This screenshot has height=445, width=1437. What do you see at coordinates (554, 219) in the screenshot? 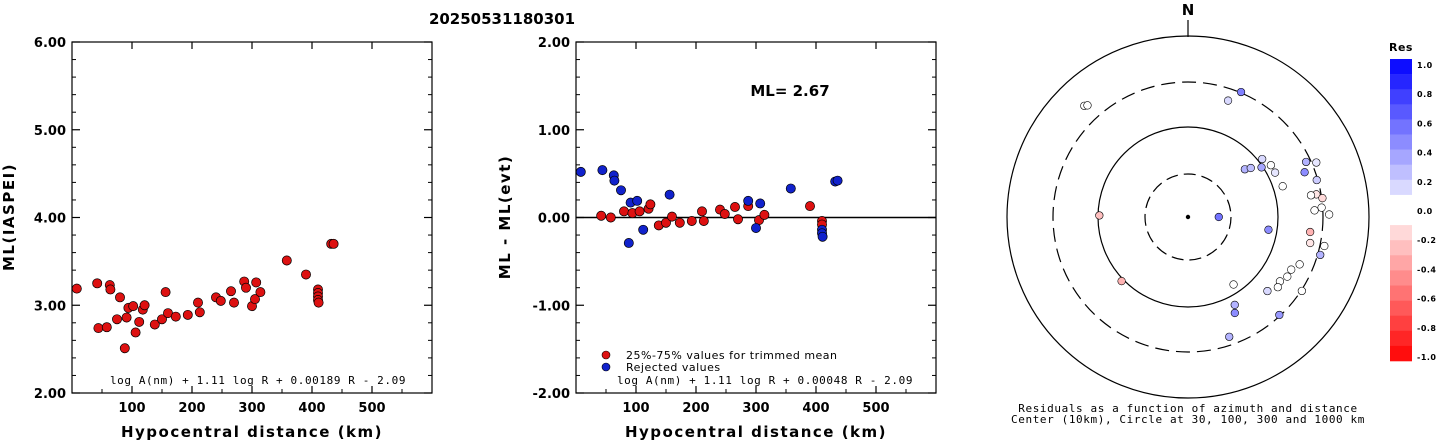
I see `y-tick-label: 0.00` at bounding box center [554, 219].